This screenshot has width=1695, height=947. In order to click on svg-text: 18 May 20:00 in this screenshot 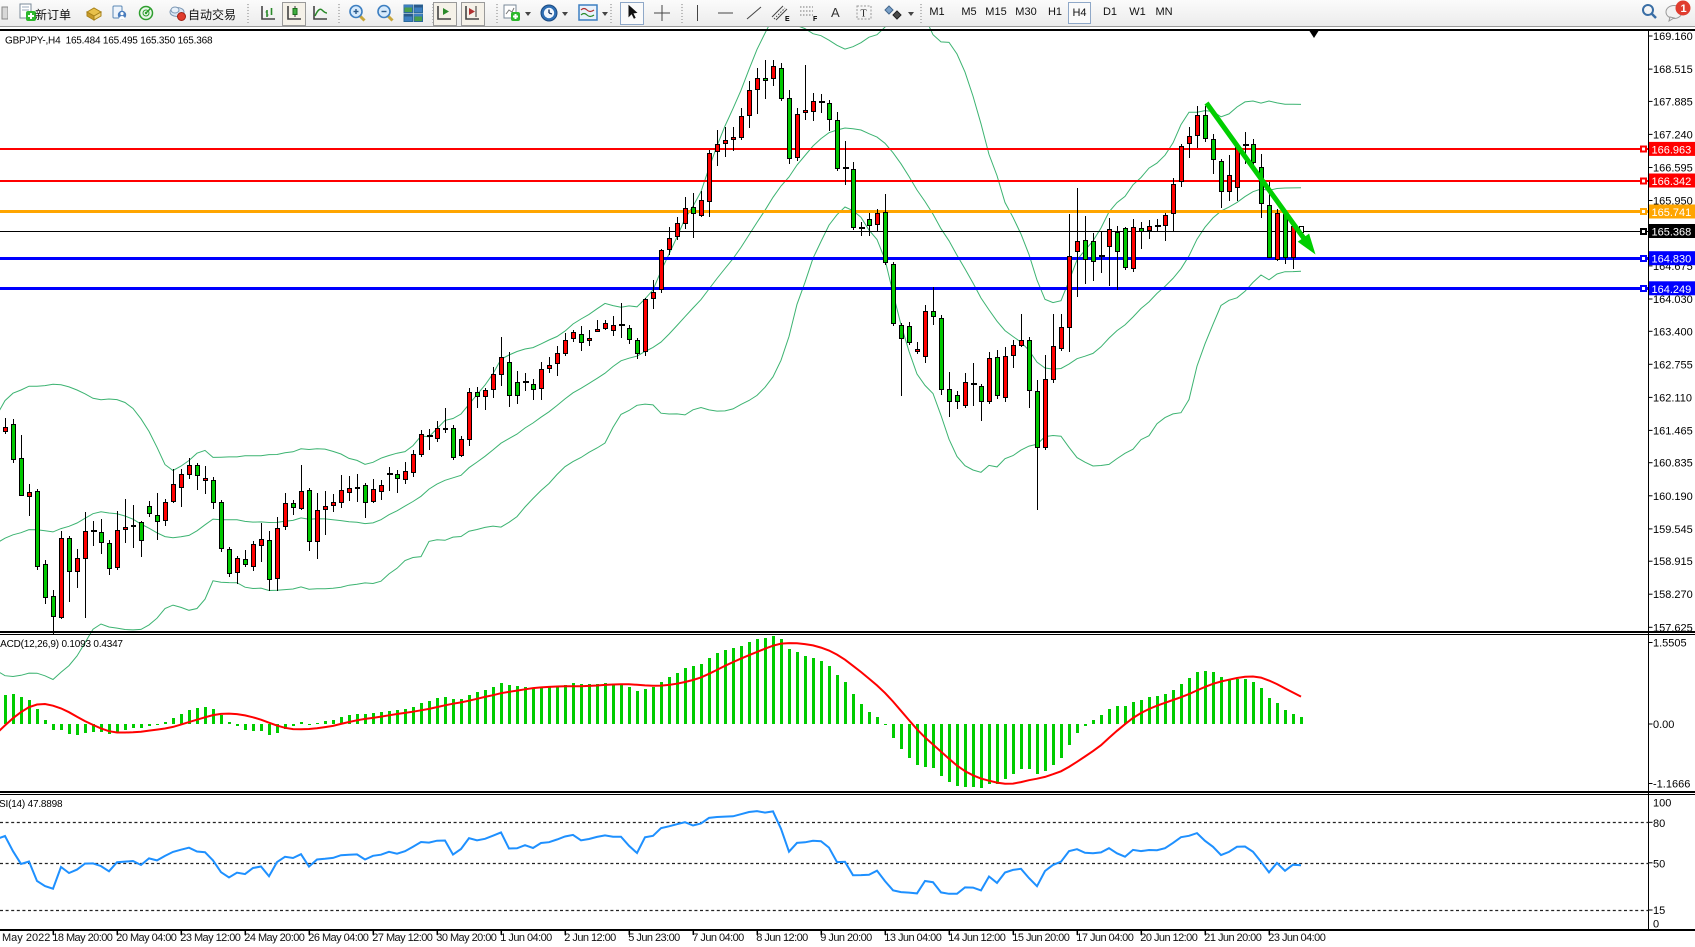, I will do `click(82, 938)`.